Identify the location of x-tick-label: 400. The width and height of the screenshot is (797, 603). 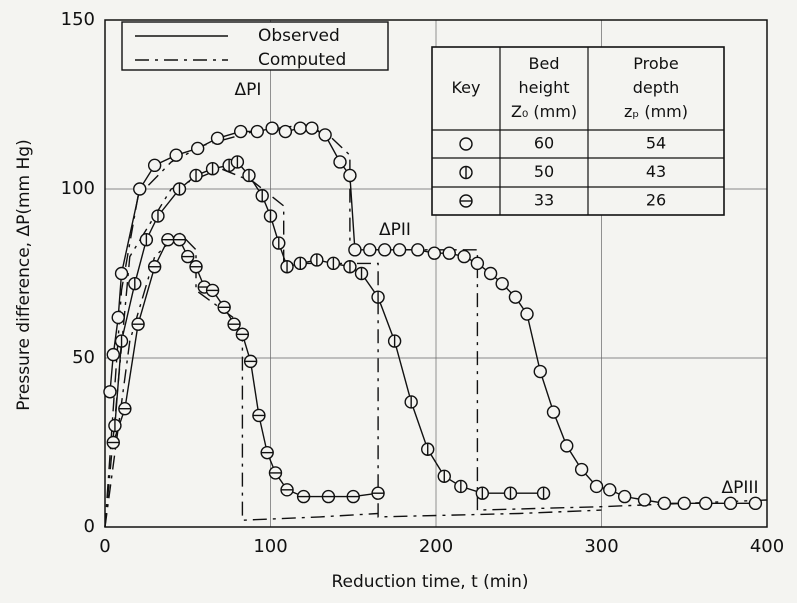
(767, 546).